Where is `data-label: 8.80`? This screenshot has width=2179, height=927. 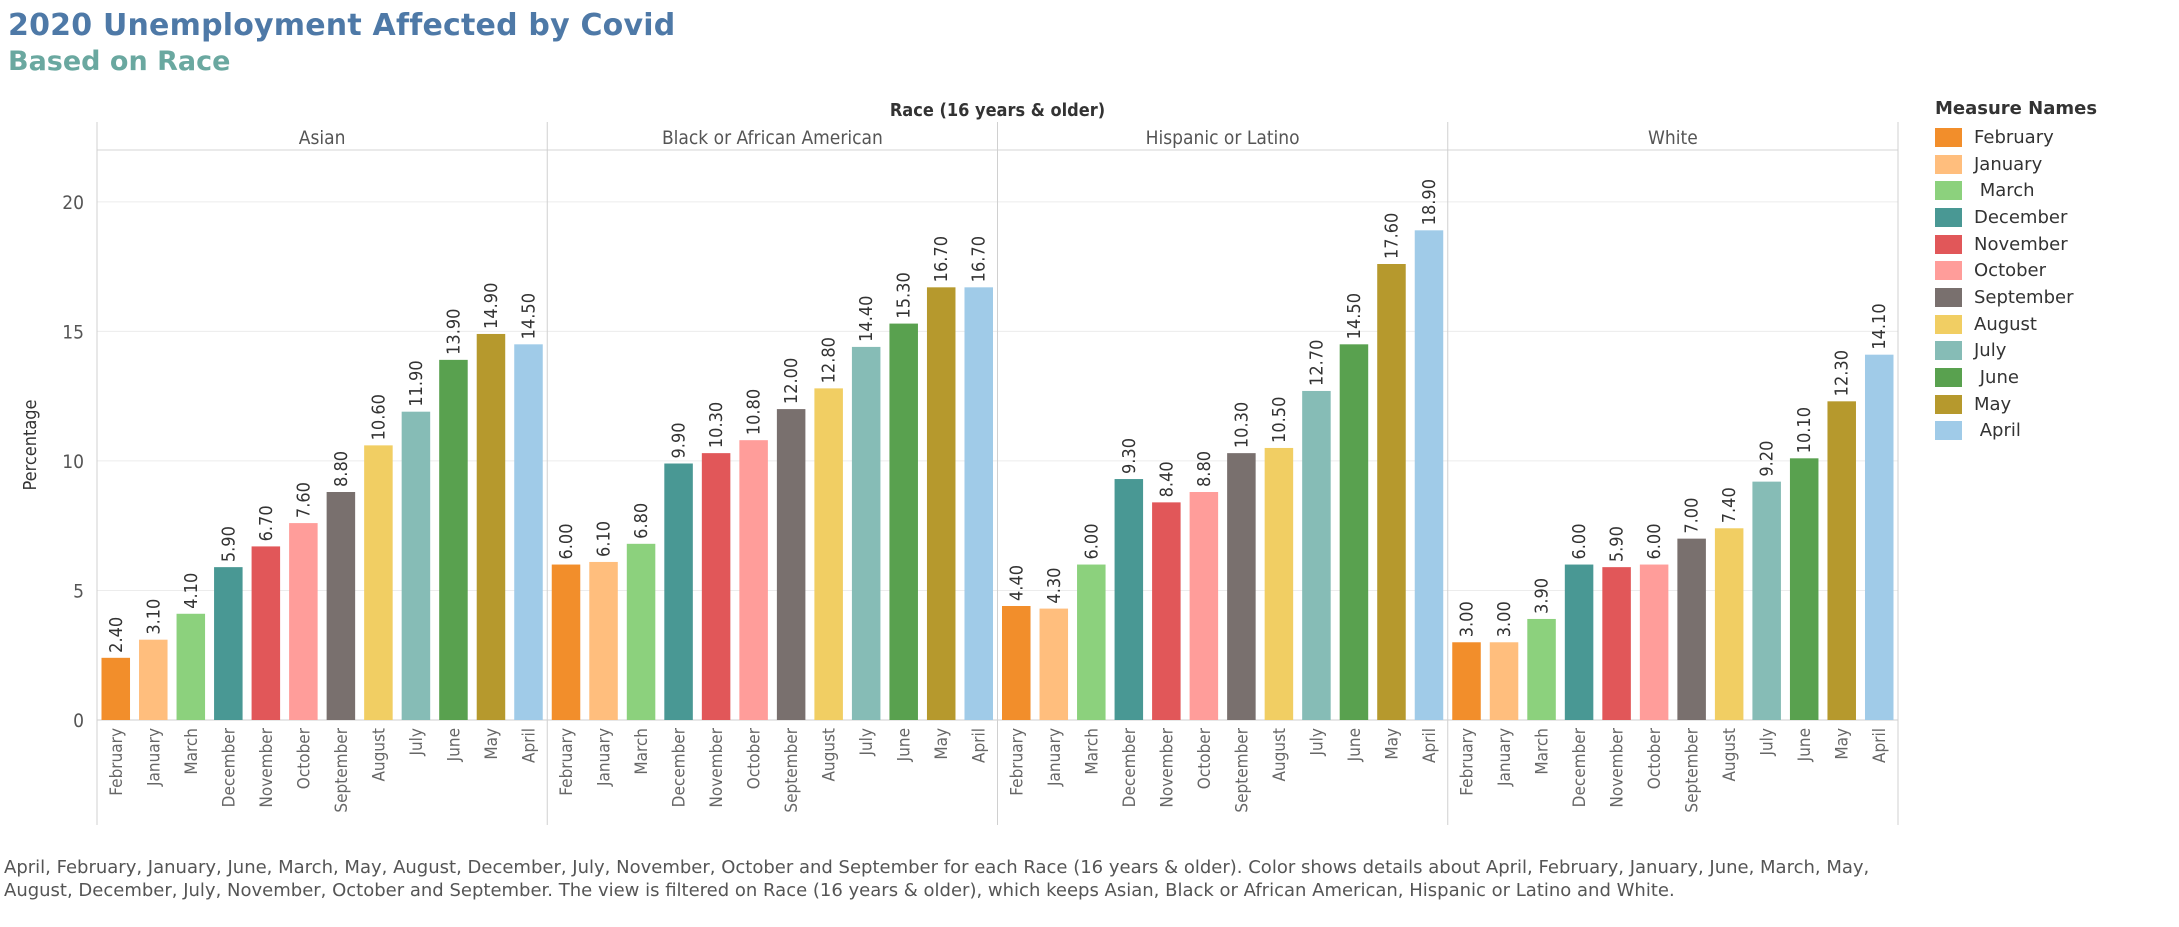
data-label: 8.80 is located at coordinates (1204, 469).